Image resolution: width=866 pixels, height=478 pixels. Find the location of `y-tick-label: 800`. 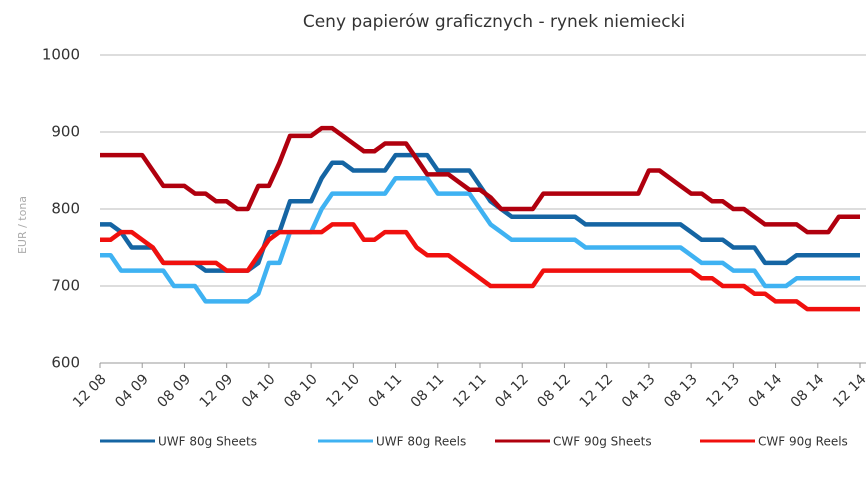

y-tick-label: 800 is located at coordinates (65, 209).